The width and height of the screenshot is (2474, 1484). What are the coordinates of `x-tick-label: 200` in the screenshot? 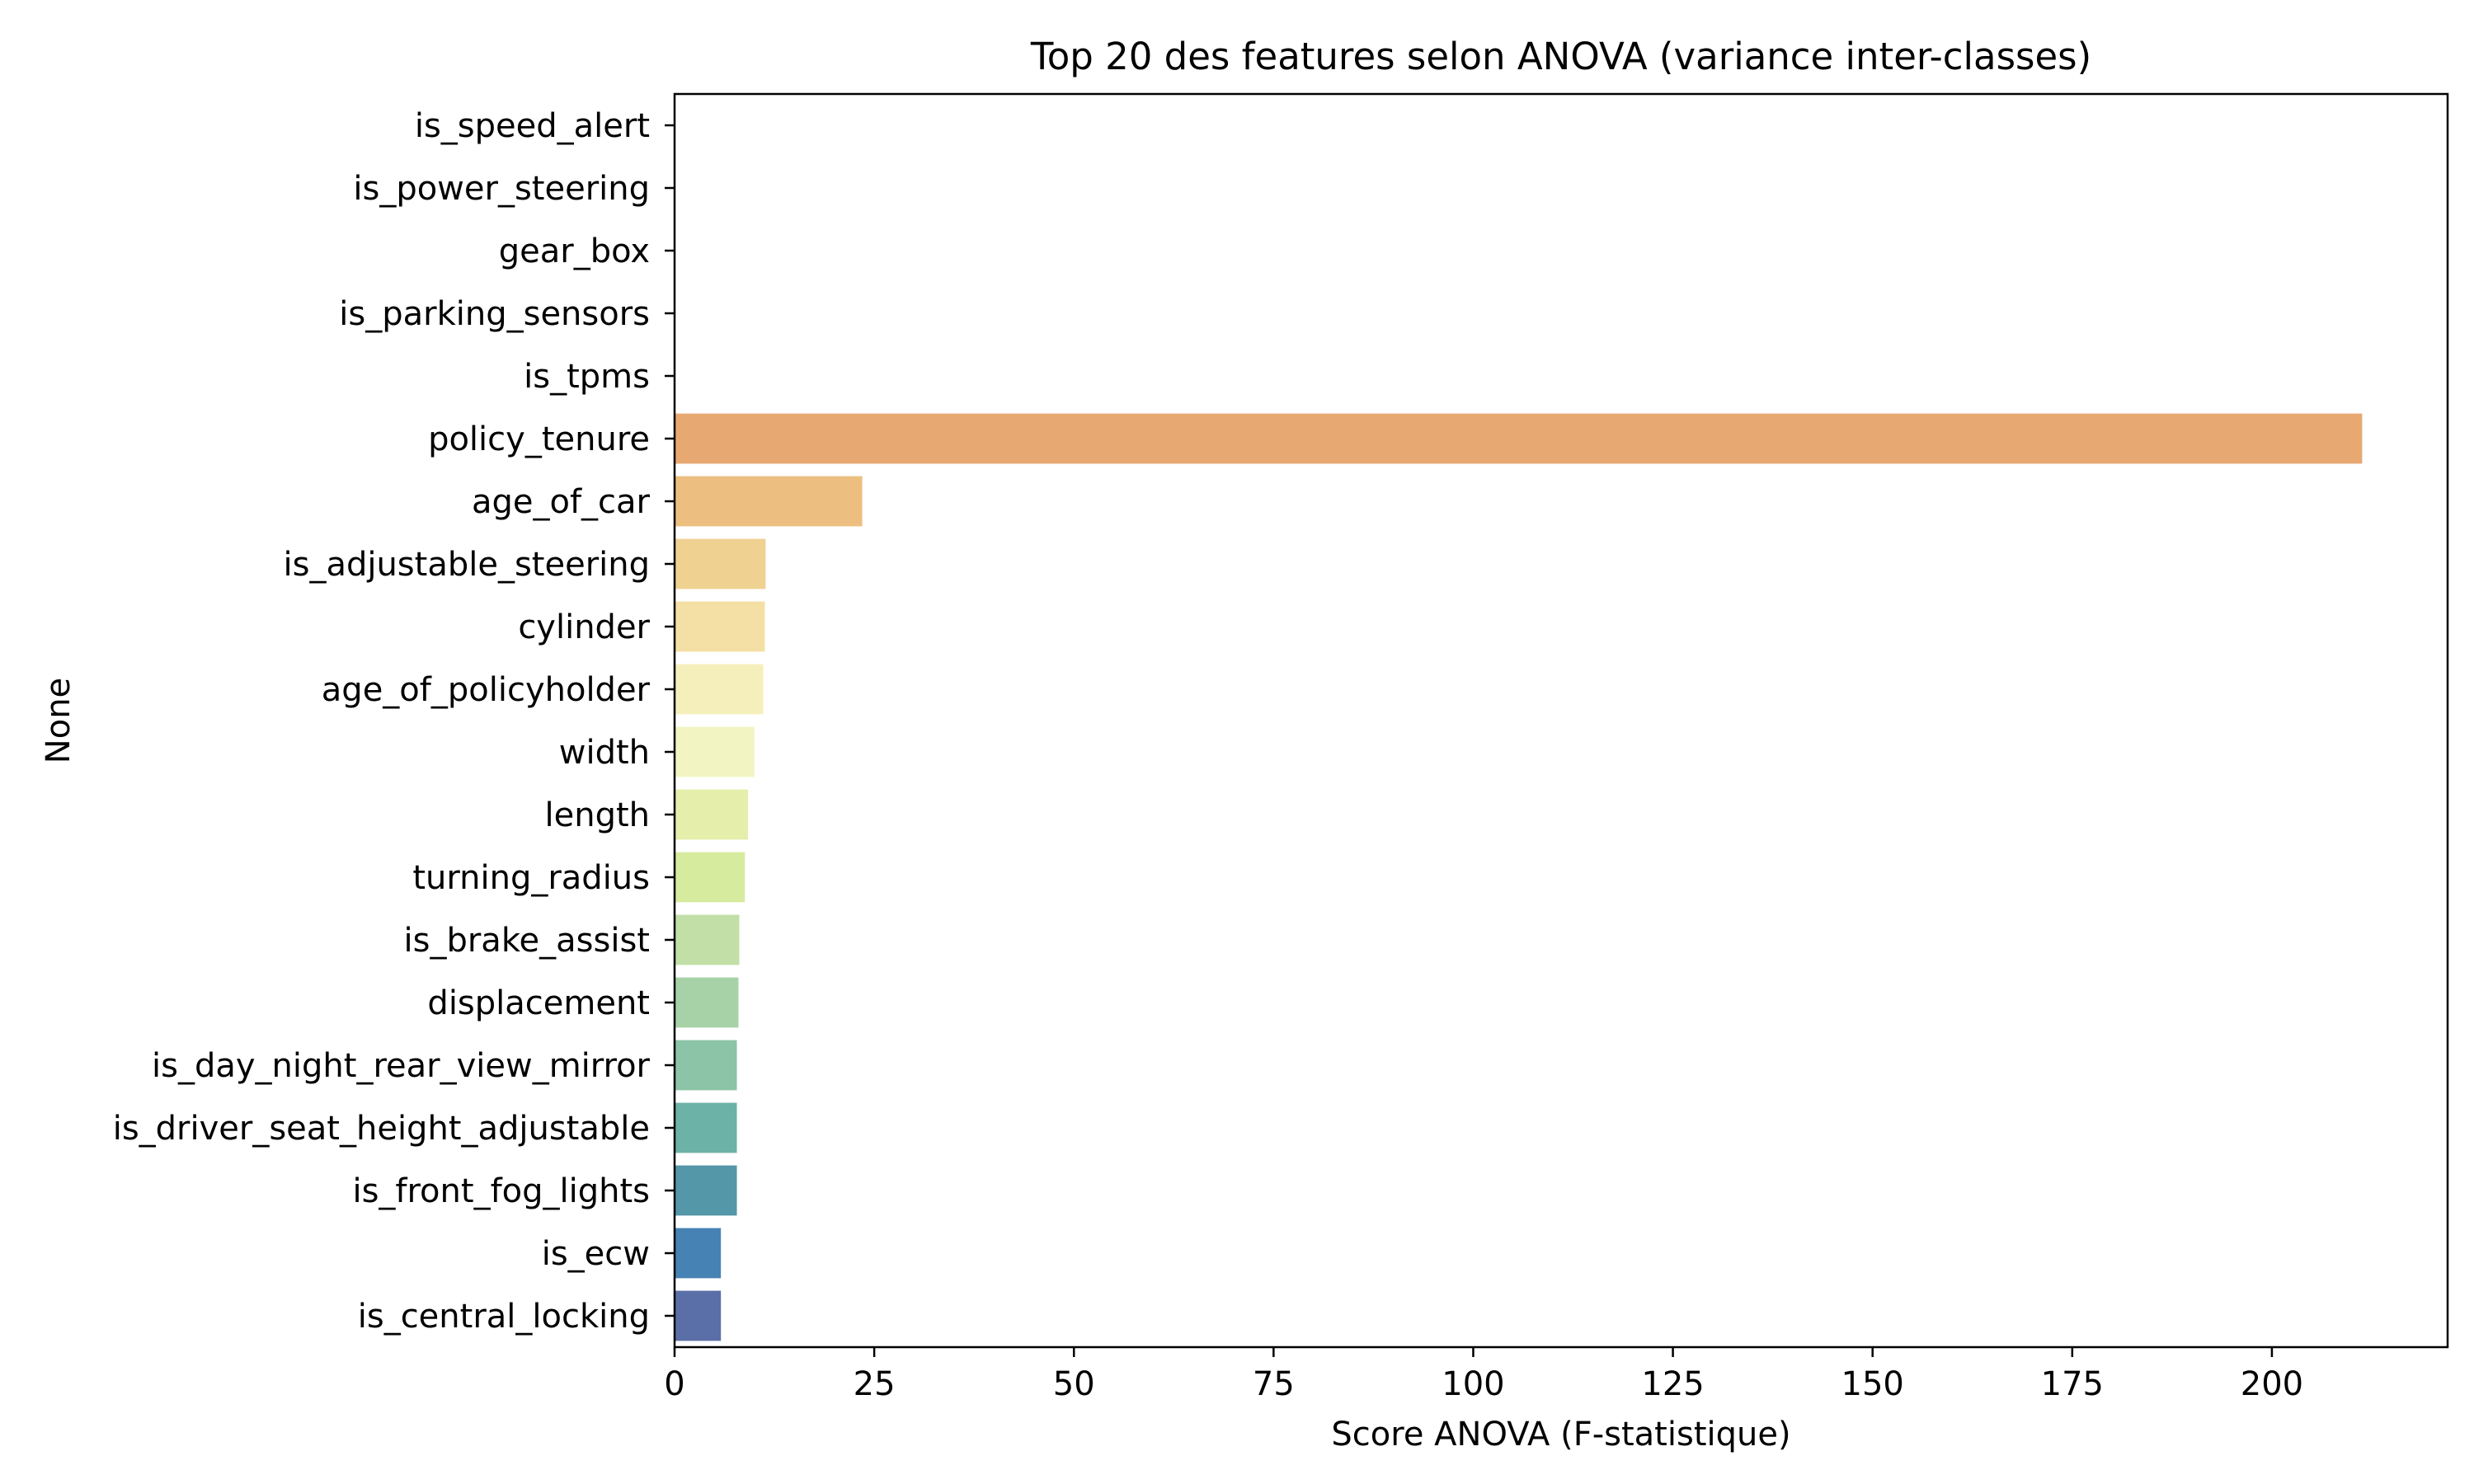 It's located at (2272, 1384).